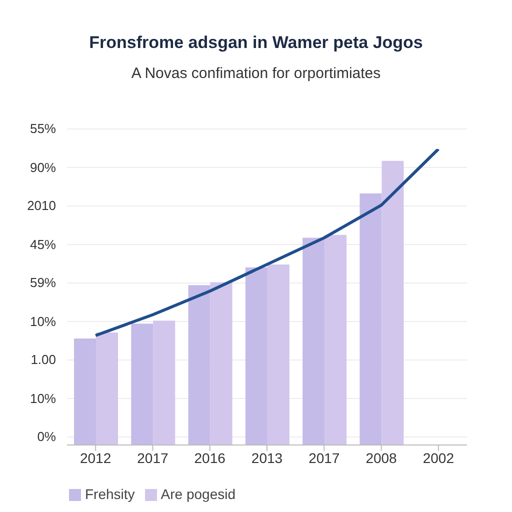  I want to click on legend-label: Are pogesid, so click(198, 494).